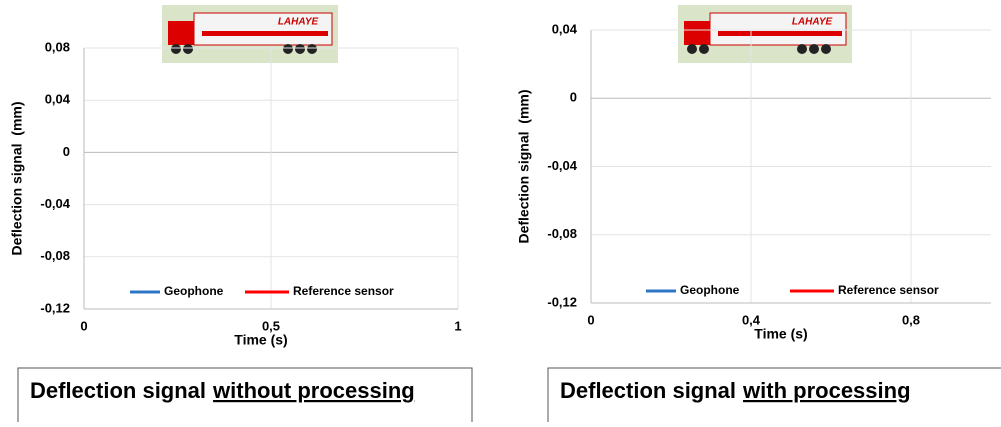 The width and height of the screenshot is (1001, 427). I want to click on x-tick-label: 0,8, so click(911, 319).